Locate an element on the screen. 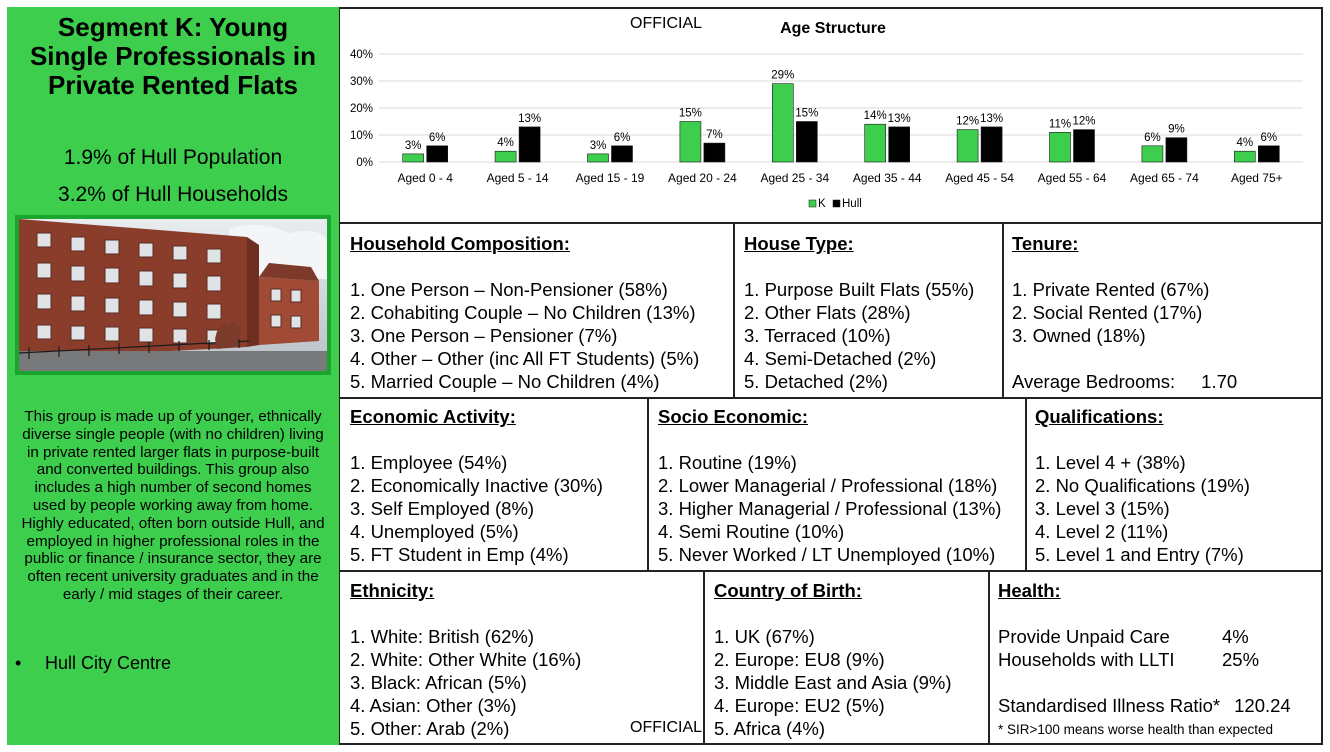 The width and height of the screenshot is (1330, 752). location-label: Hull City Centre is located at coordinates (108, 663).